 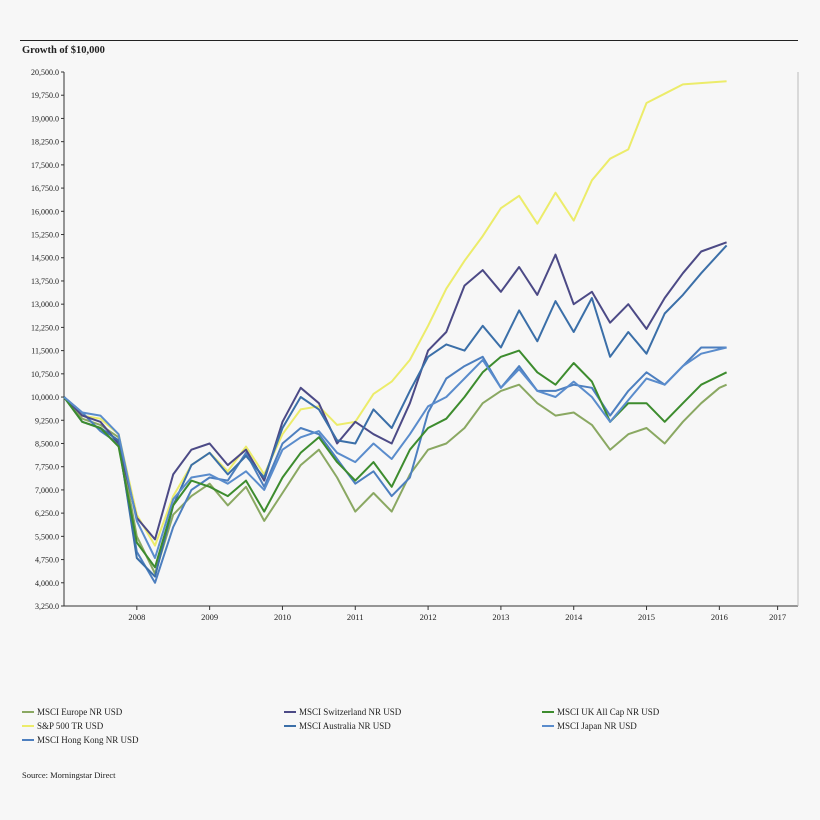 I want to click on legend-label: MSCI Japan NR USD, so click(x=597, y=726).